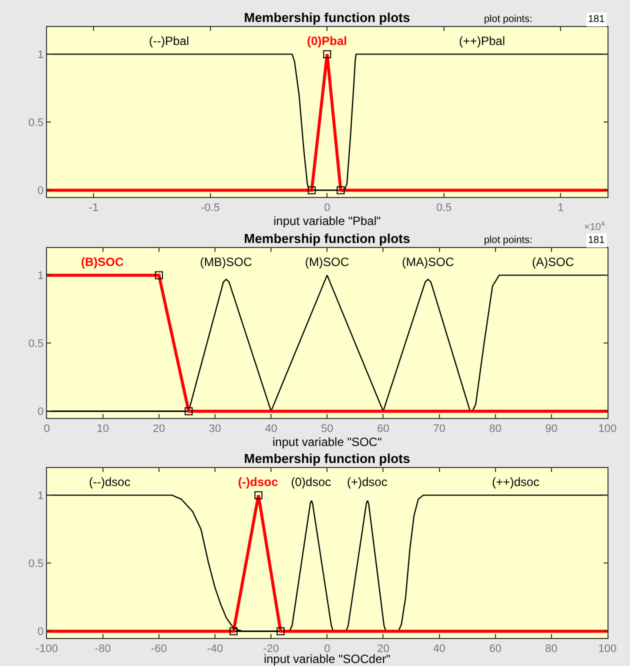  Describe the element at coordinates (311, 482) in the screenshot. I see `series-label: (0)dsoc` at that location.